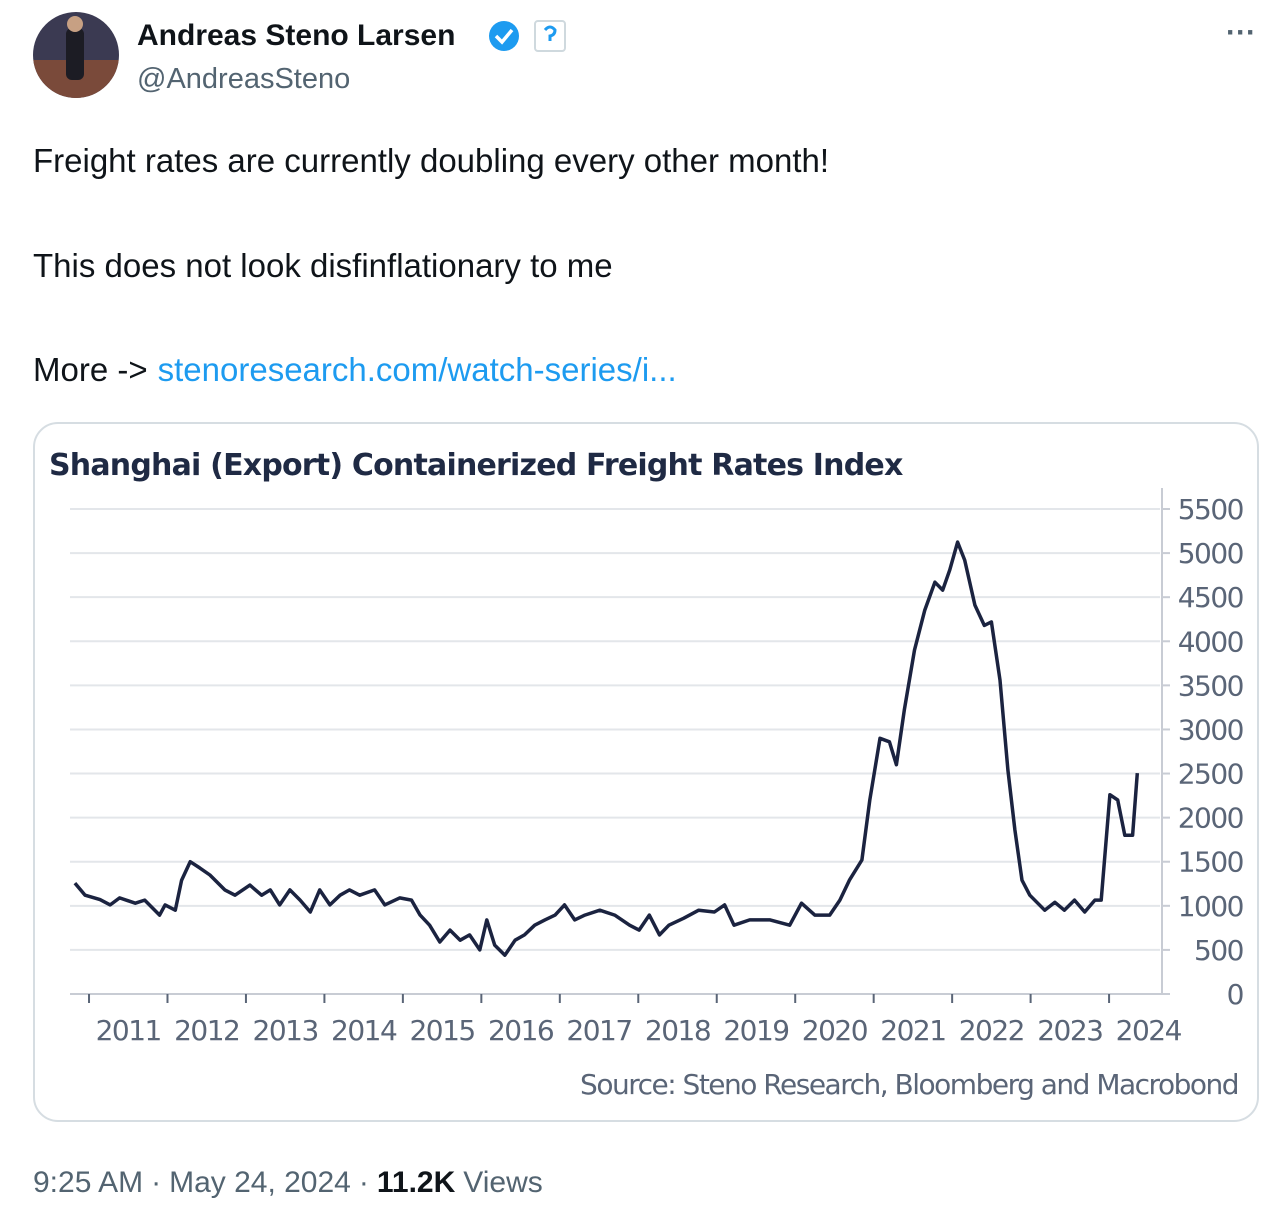  I want to click on x-tick-label: 2017, so click(598, 1030).